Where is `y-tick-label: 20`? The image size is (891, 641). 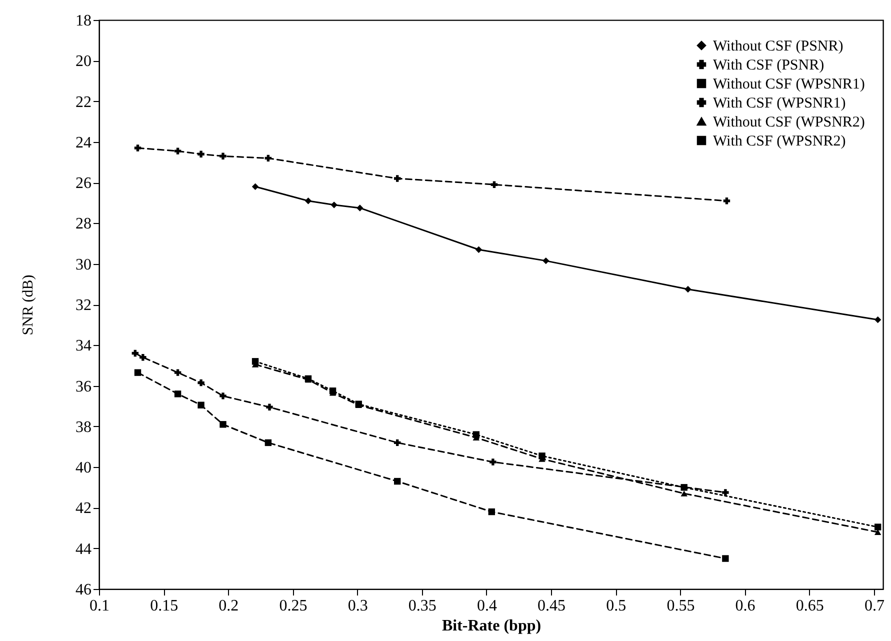
y-tick-label: 20 is located at coordinates (84, 61).